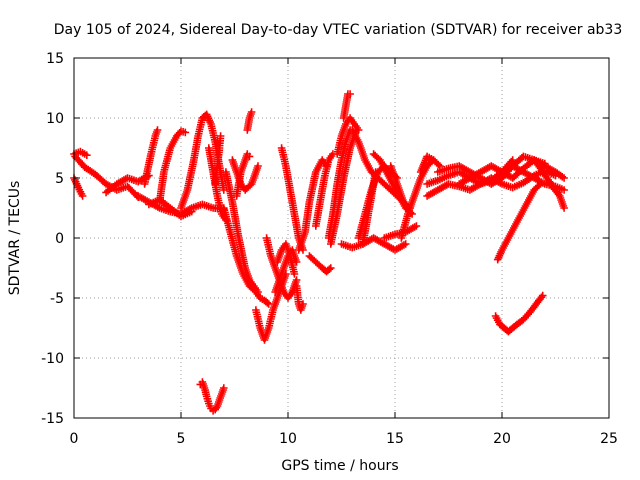  Describe the element at coordinates (339, 466) in the screenshot. I see `x-axis-label: GPS time / hours` at that location.